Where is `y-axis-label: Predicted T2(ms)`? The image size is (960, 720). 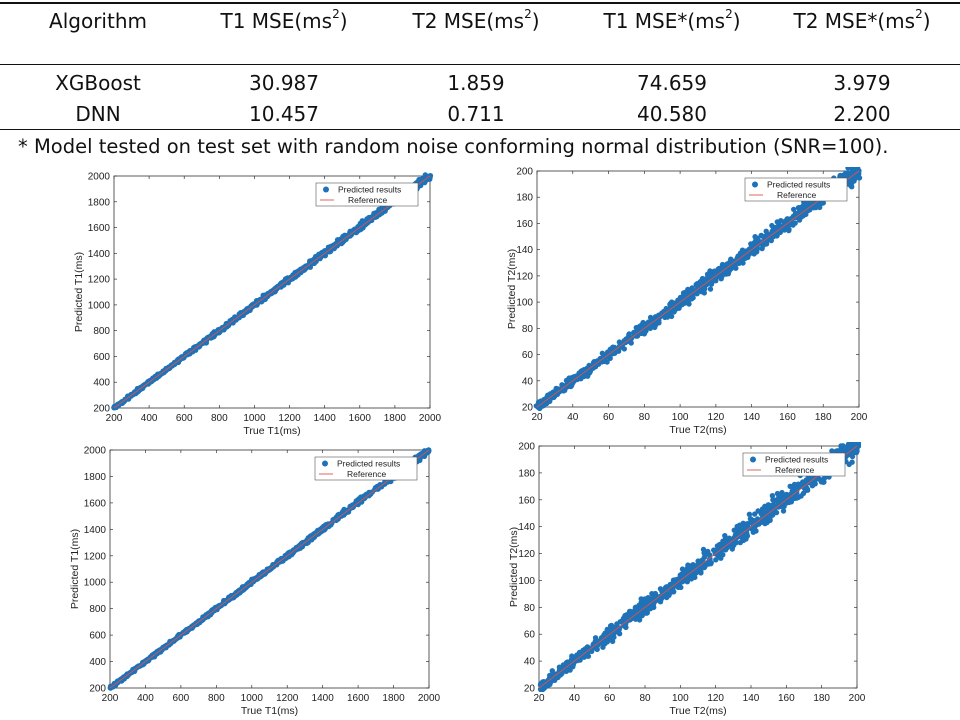 y-axis-label: Predicted T2(ms) is located at coordinates (512, 289).